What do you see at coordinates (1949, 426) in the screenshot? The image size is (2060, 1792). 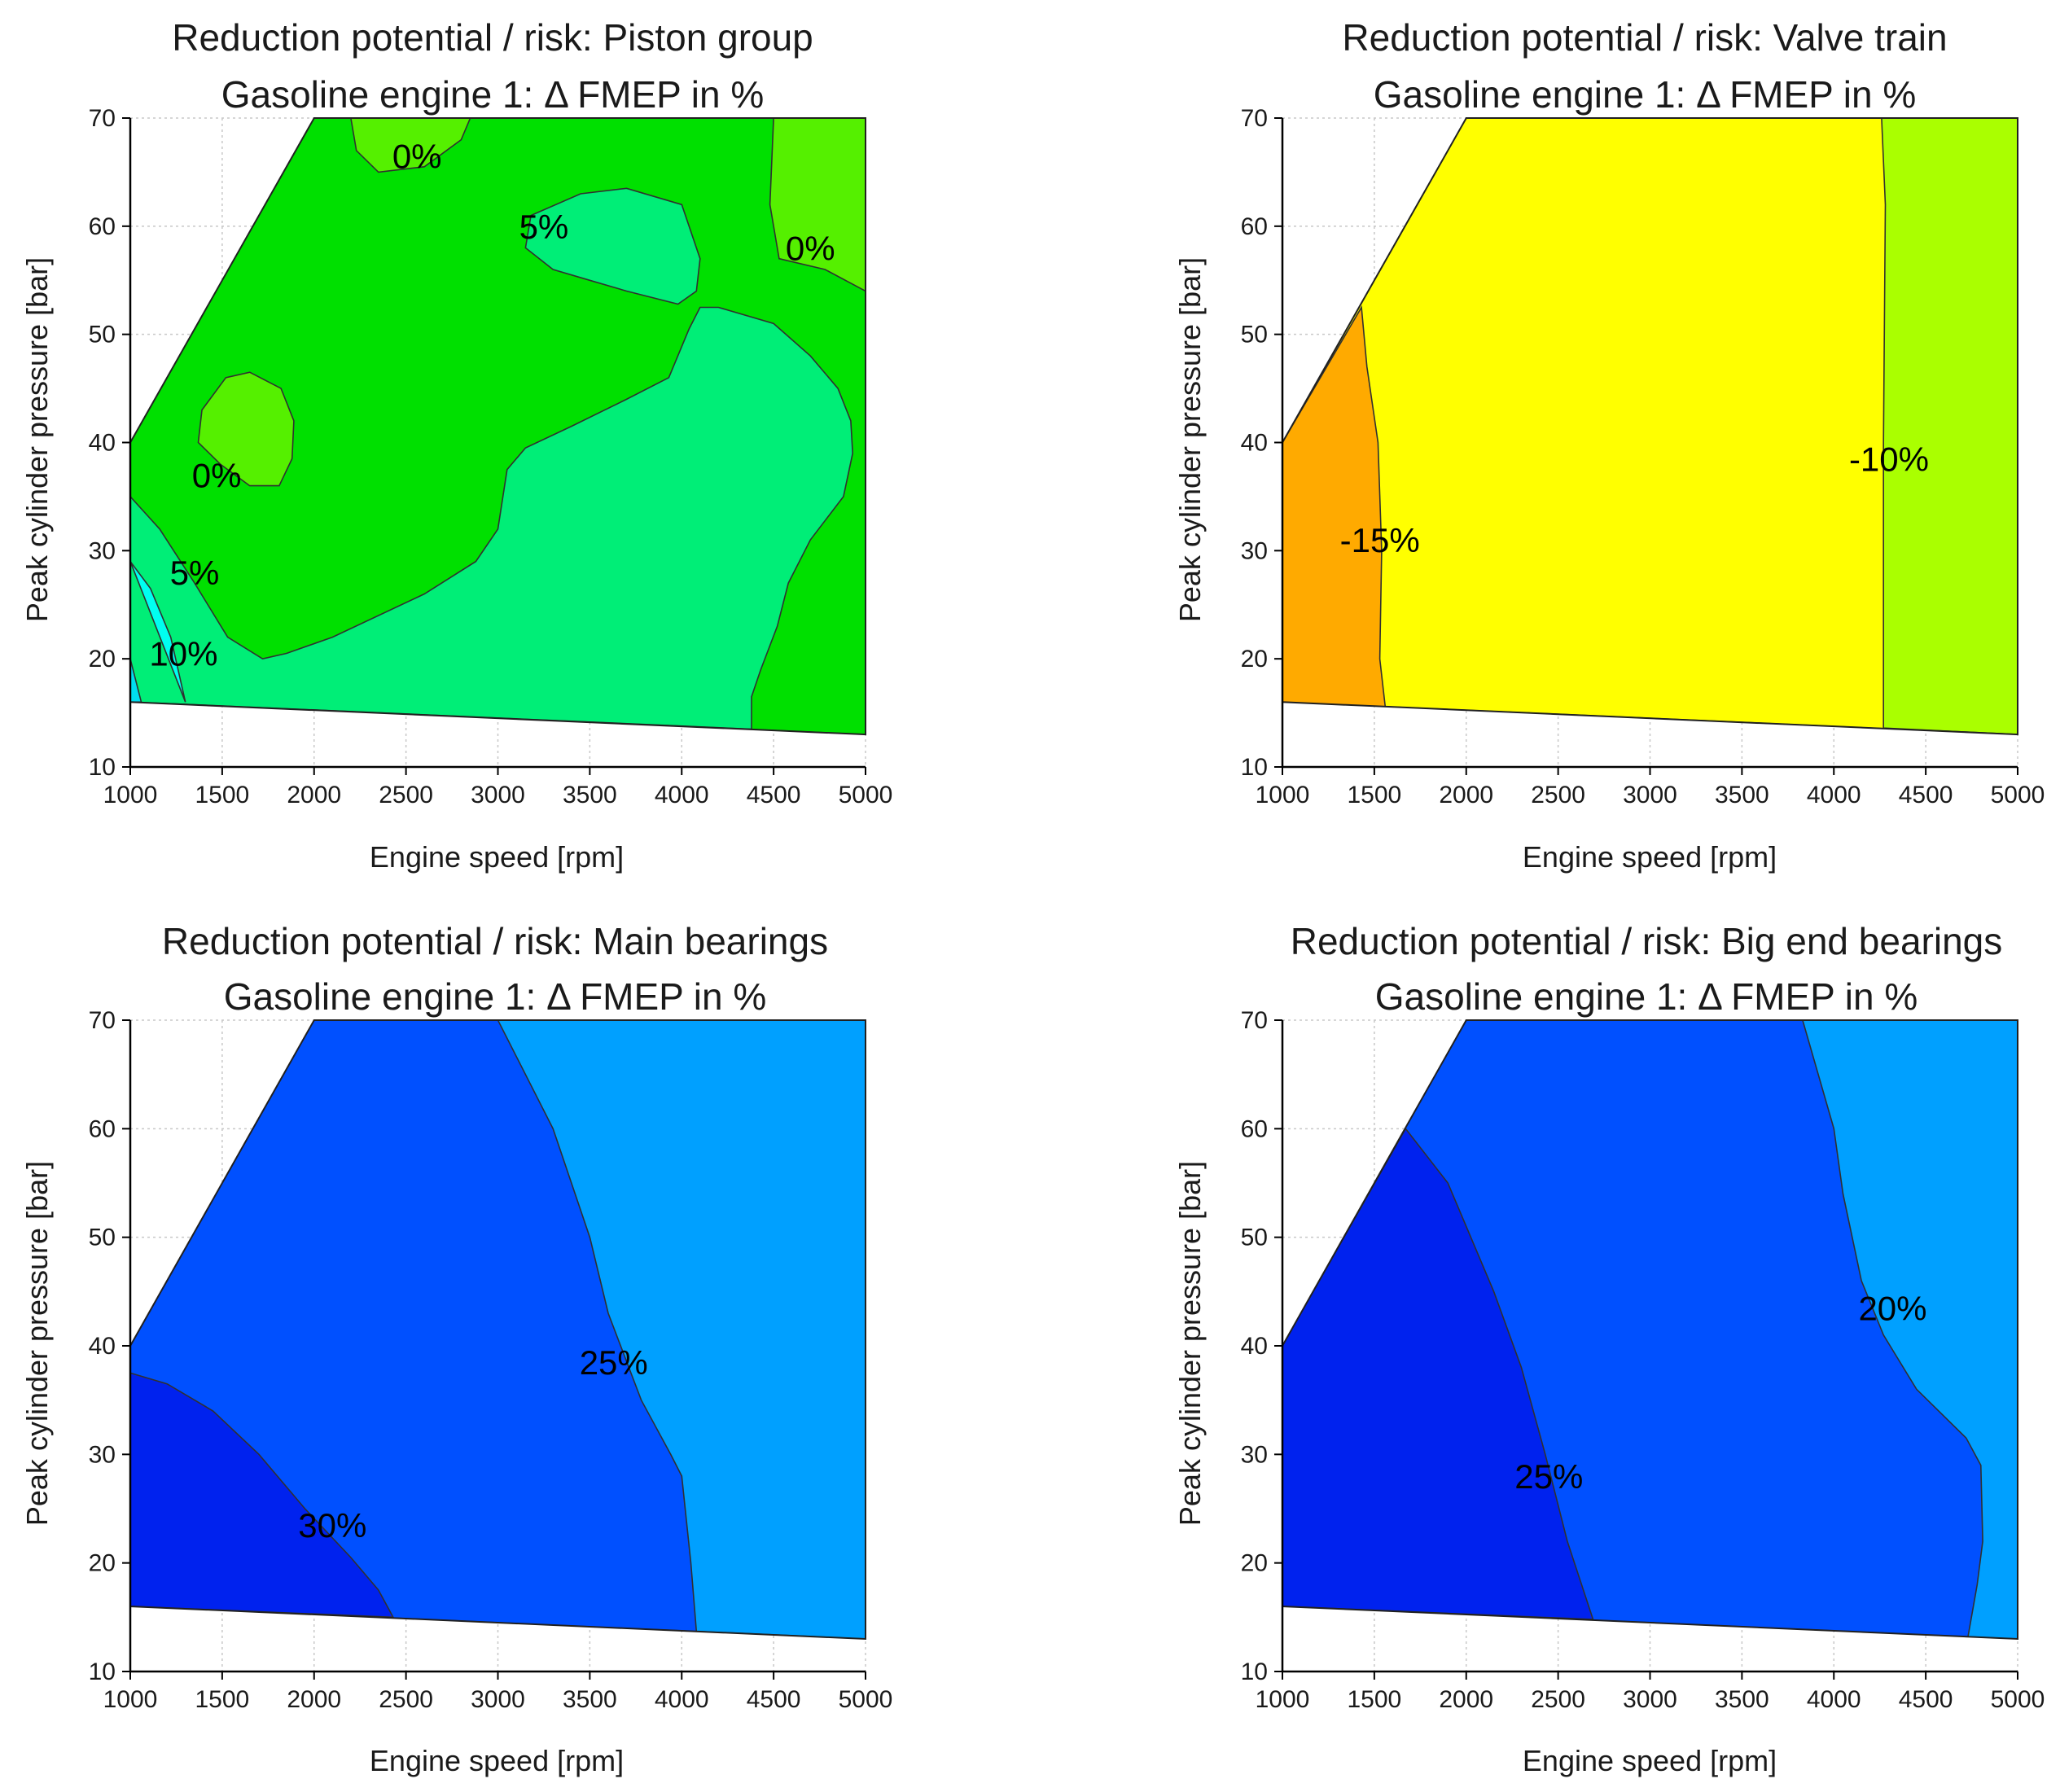 I see `contour-region--10pct` at bounding box center [1949, 426].